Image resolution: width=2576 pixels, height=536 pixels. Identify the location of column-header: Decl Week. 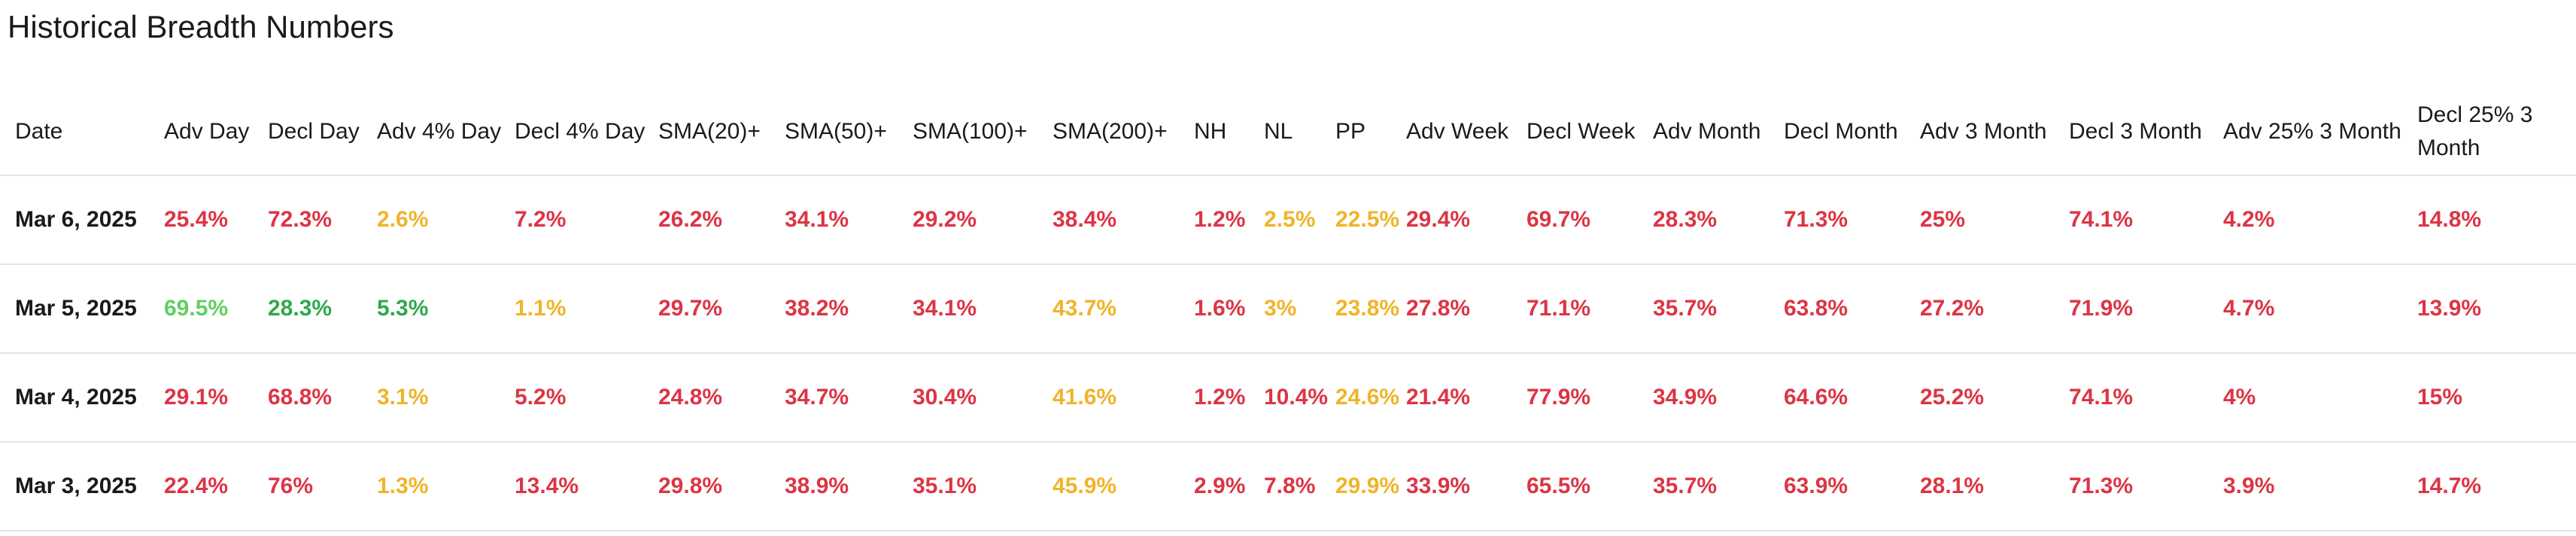
(1590, 132).